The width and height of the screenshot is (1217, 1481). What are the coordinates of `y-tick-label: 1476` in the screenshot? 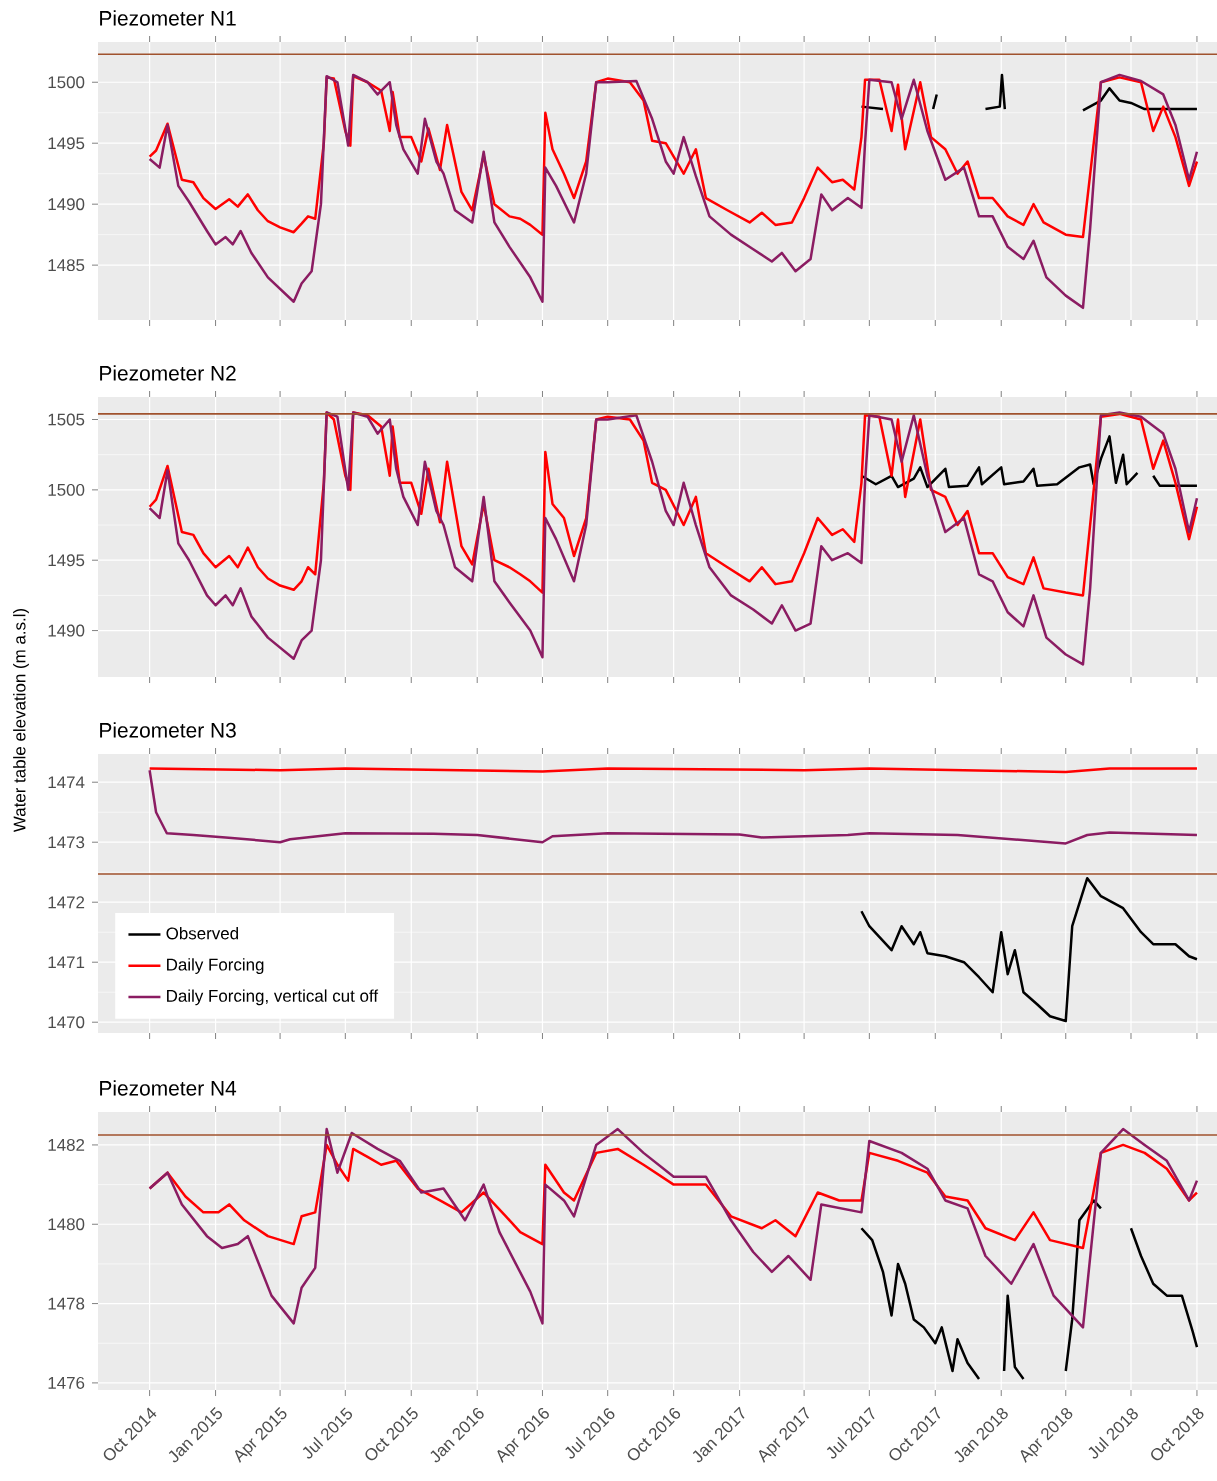 It's located at (66, 1382).